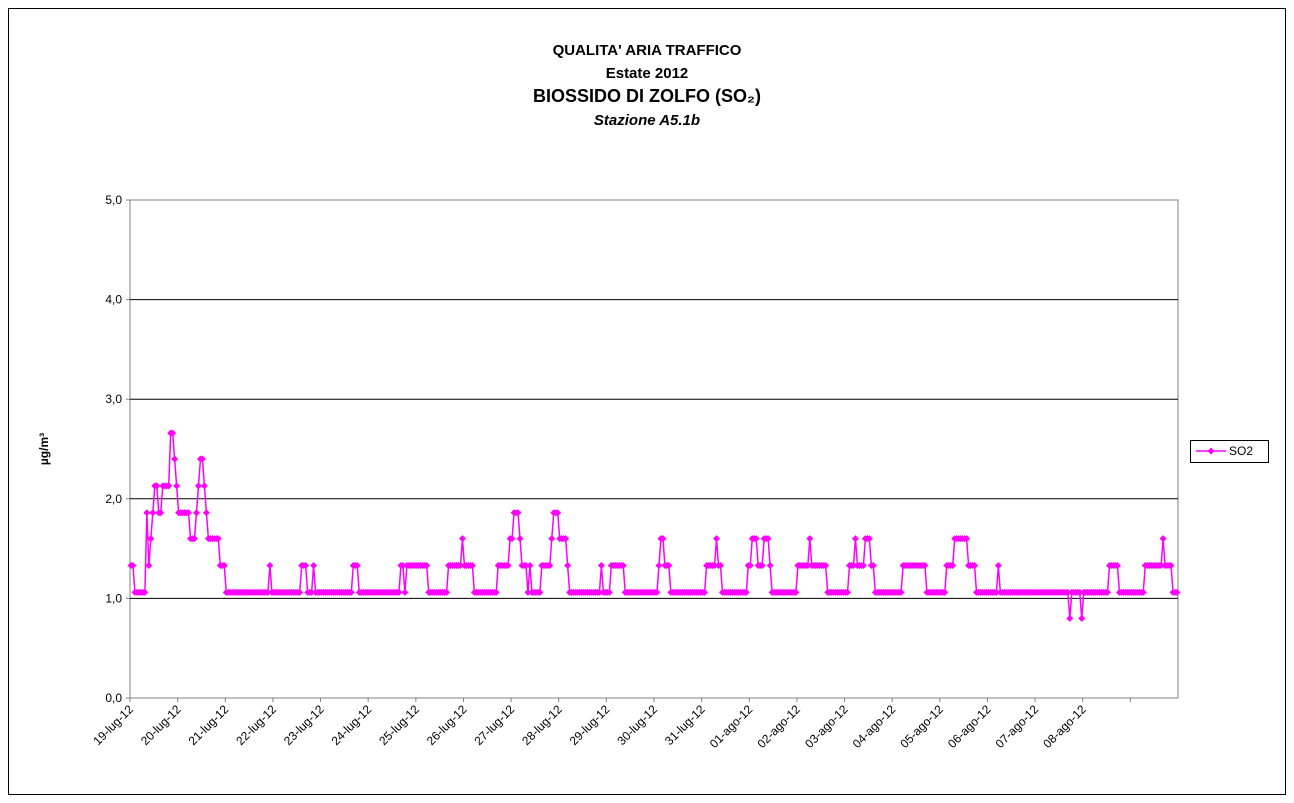  Describe the element at coordinates (113, 300) in the screenshot. I see `y-tick-label: 4,0` at that location.